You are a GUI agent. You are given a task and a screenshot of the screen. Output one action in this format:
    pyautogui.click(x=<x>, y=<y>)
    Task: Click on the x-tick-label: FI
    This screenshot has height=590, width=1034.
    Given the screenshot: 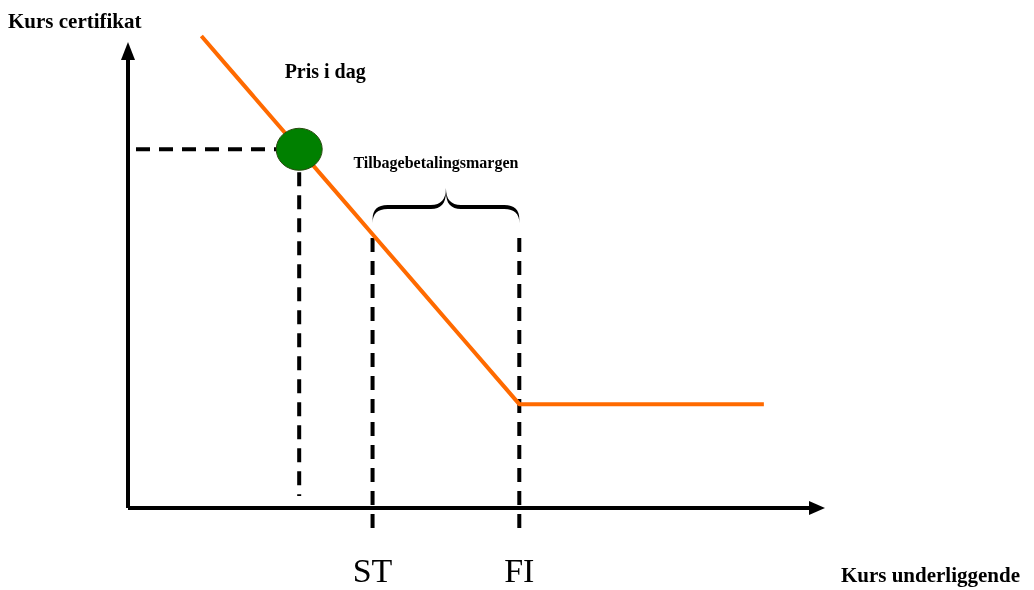 What is the action you would take?
    pyautogui.click(x=519, y=570)
    